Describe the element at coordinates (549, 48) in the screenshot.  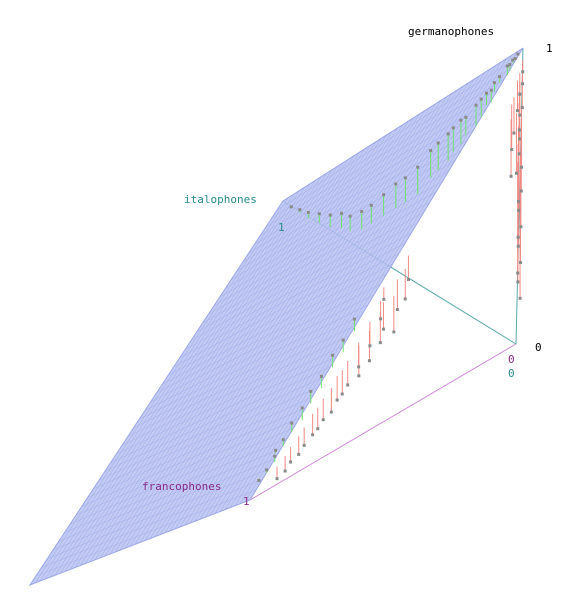
I see `germanophones-tick-max: 1` at that location.